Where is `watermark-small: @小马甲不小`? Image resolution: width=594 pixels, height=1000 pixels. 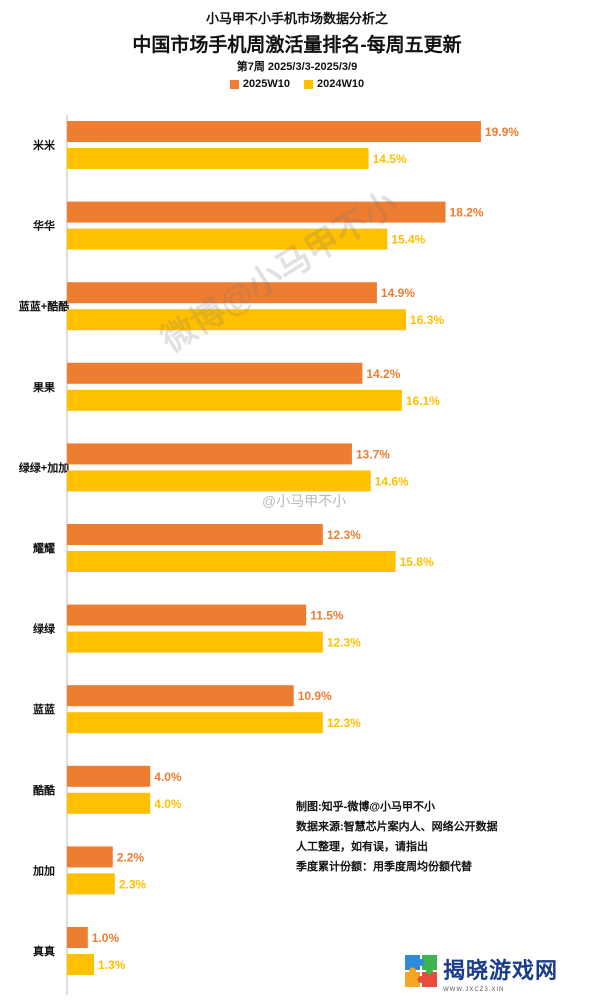
watermark-small: @小马甲不小 is located at coordinates (304, 501).